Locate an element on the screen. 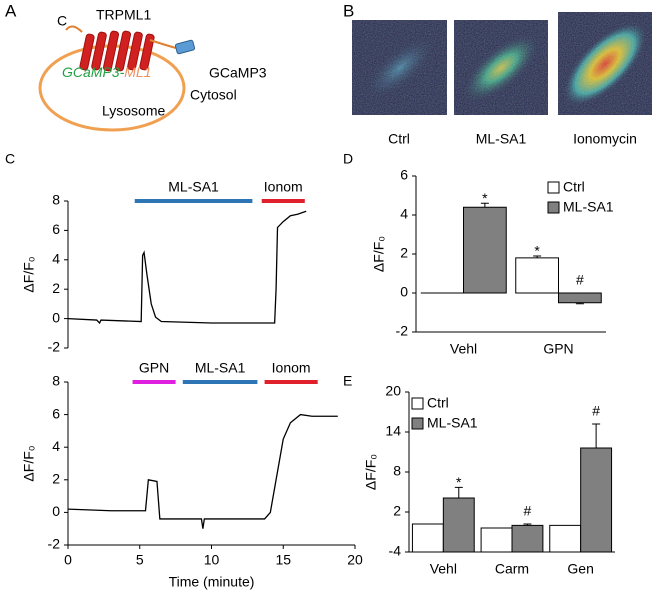  x-tick-label: Carm is located at coordinates (512, 569).